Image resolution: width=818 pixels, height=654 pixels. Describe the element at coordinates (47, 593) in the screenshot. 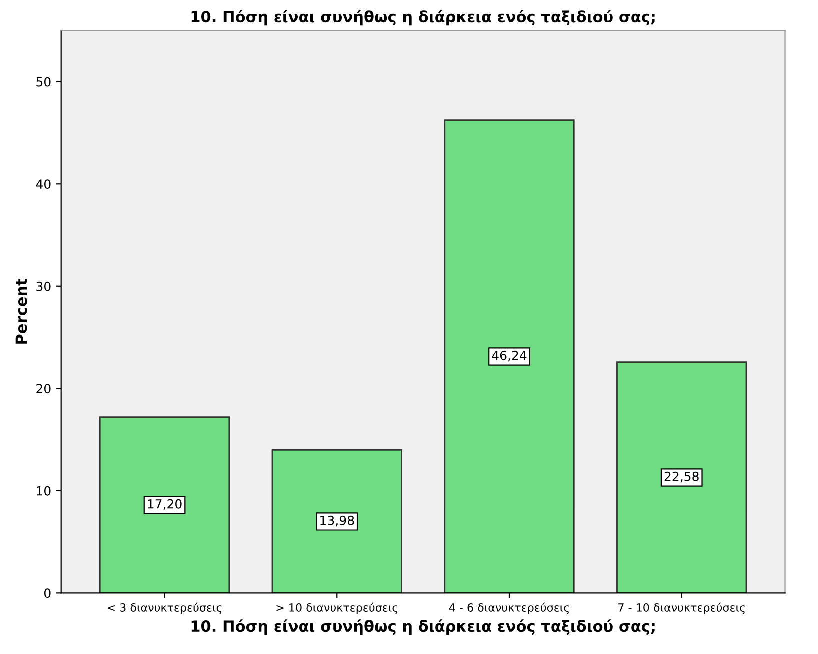

I see `y-tick-label: 0` at that location.